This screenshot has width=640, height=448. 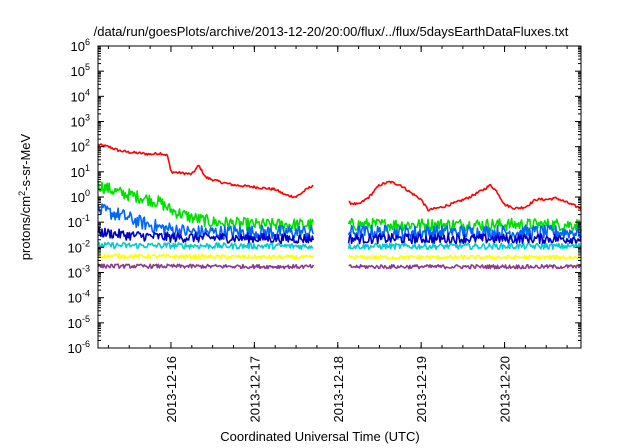 What do you see at coordinates (80, 45) in the screenshot?
I see `y-tick-label: 10⁶` at bounding box center [80, 45].